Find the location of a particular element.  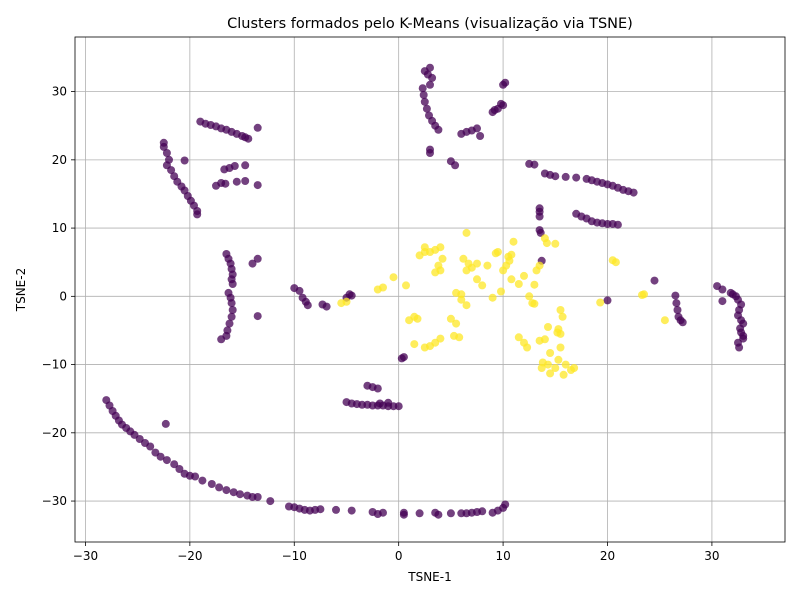

x-tick-label: −20 is located at coordinates (189, 556).